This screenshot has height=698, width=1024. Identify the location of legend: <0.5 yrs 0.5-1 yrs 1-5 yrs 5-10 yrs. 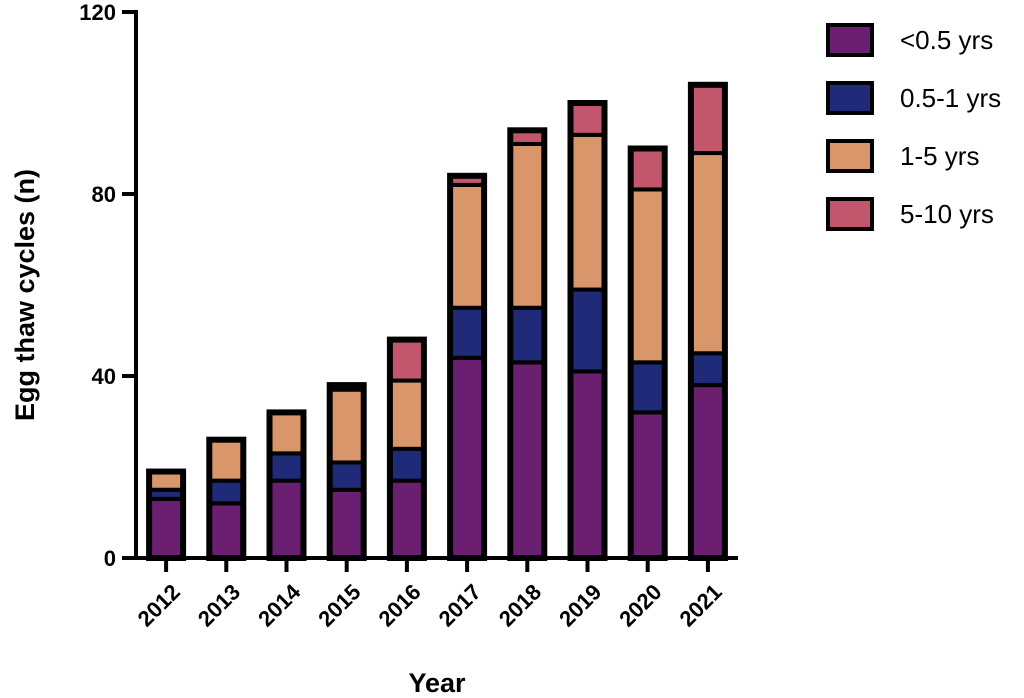
(913, 127).